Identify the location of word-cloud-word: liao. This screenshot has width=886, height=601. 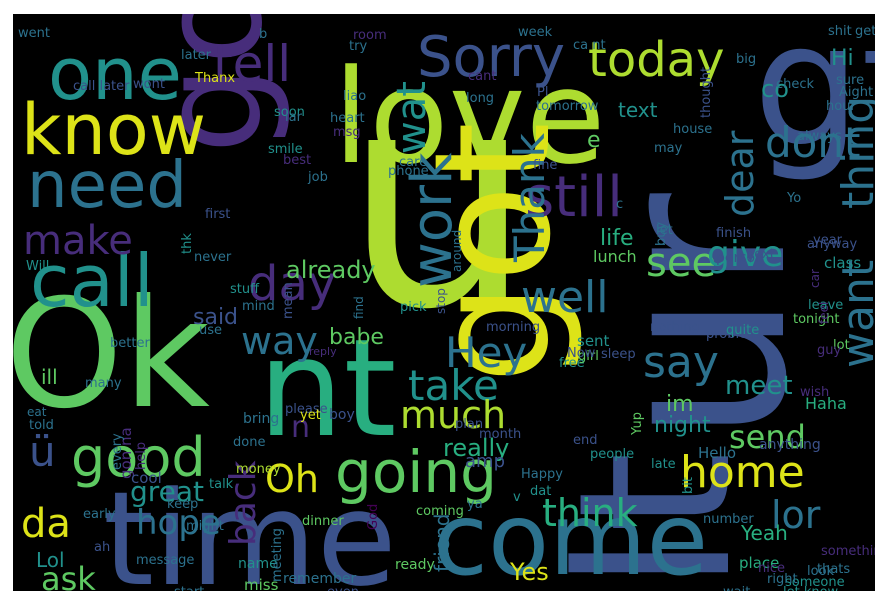
(354, 96).